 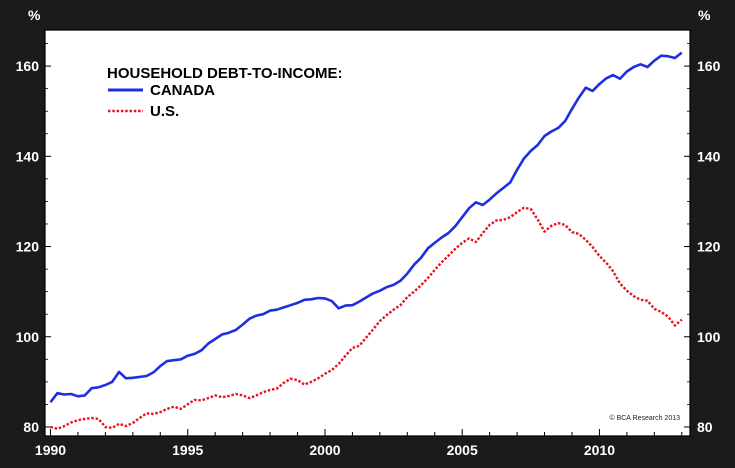 I want to click on y-tick-label-left: 100, so click(x=28, y=337).